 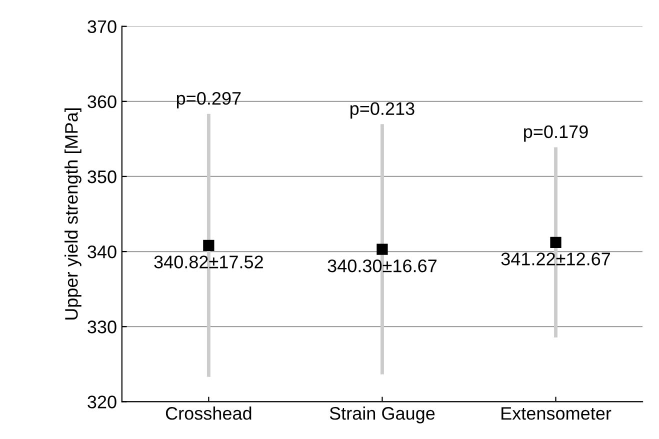 I want to click on y-tick-label: 320, so click(x=102, y=402).